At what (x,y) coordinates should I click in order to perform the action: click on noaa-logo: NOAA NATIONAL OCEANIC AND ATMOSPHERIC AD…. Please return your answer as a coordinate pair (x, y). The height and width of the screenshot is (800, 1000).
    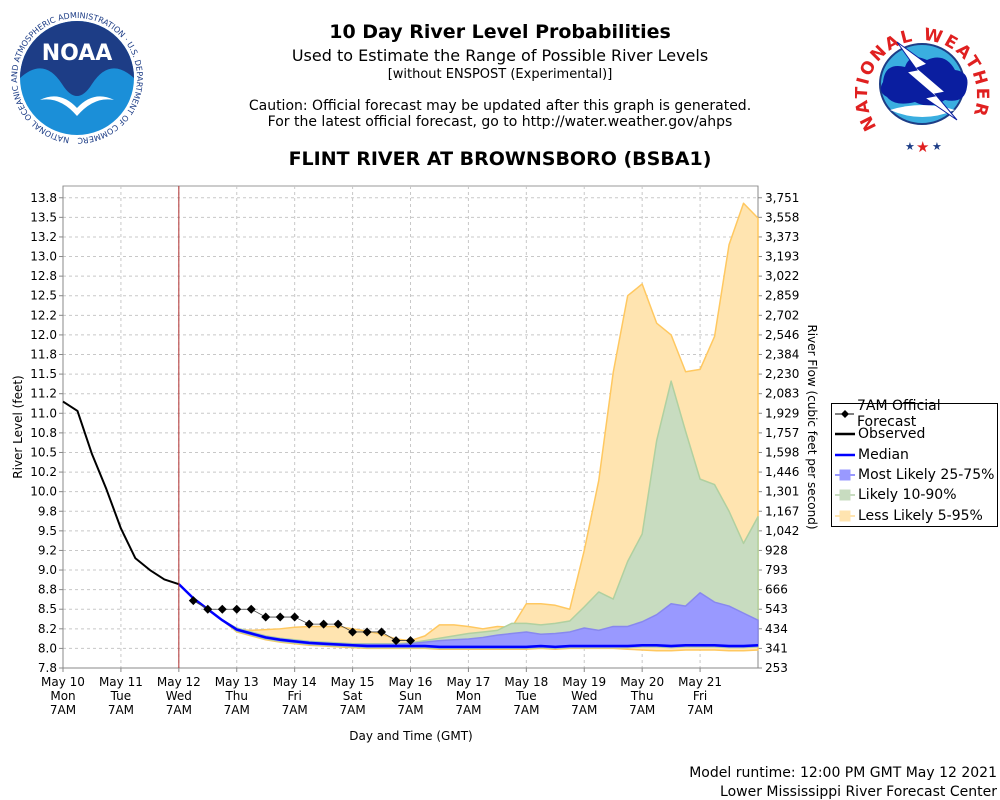
    Looking at the image, I should click on (77, 77).